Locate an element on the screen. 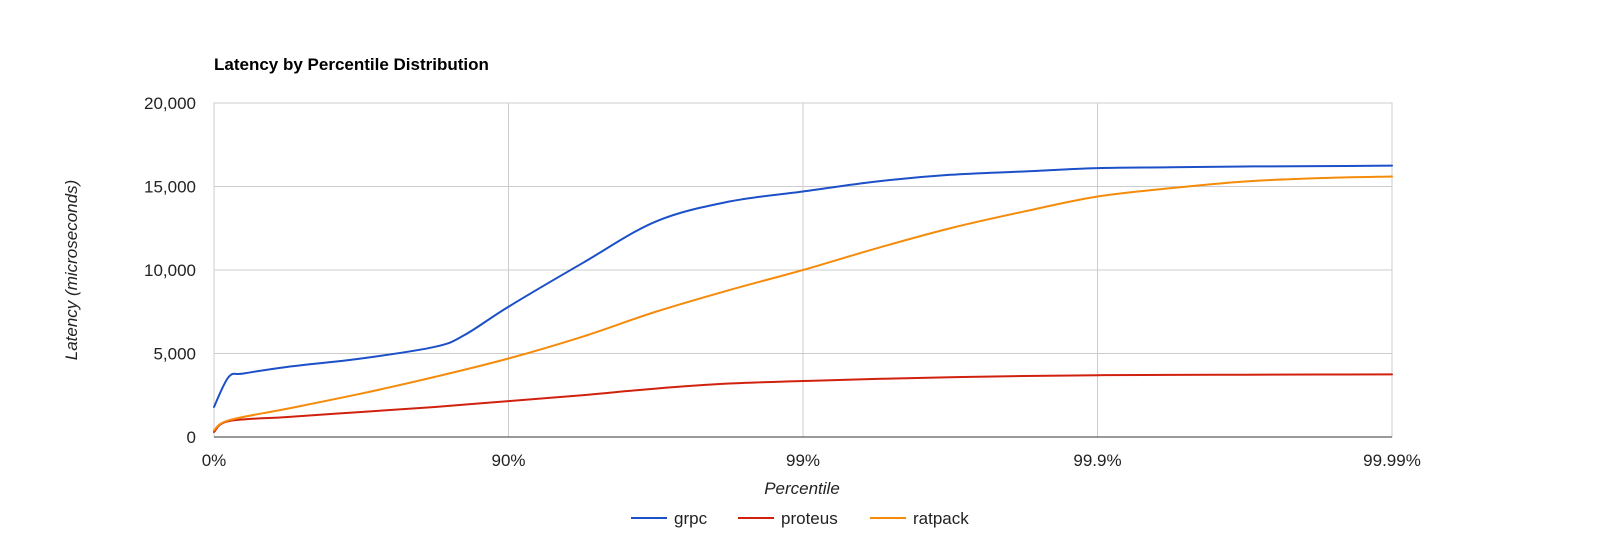  y-axis-ticks: 0 5,000 10,000 15,000 20,000 is located at coordinates (170, 270).